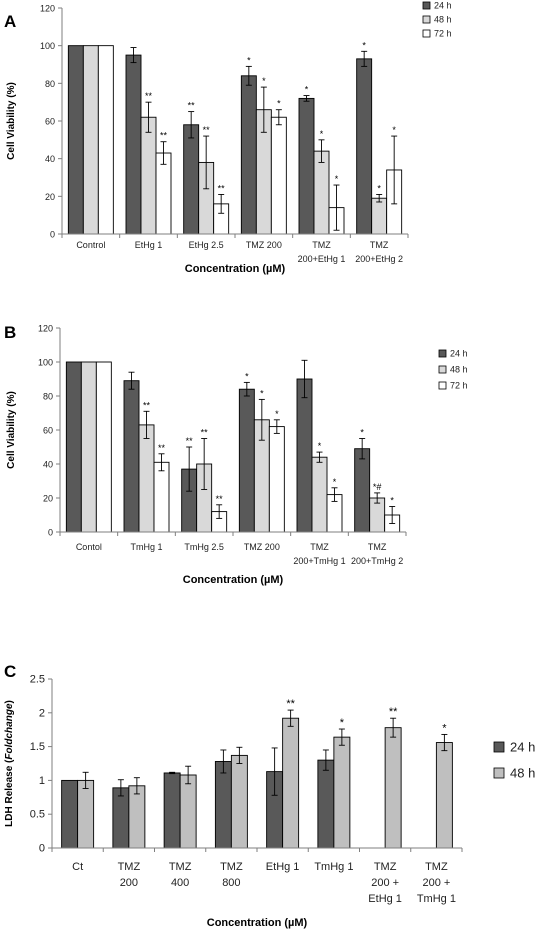 Image resolution: width=540 pixels, height=938 pixels. What do you see at coordinates (283, 867) in the screenshot?
I see `x-category-label: EtHg 1` at bounding box center [283, 867].